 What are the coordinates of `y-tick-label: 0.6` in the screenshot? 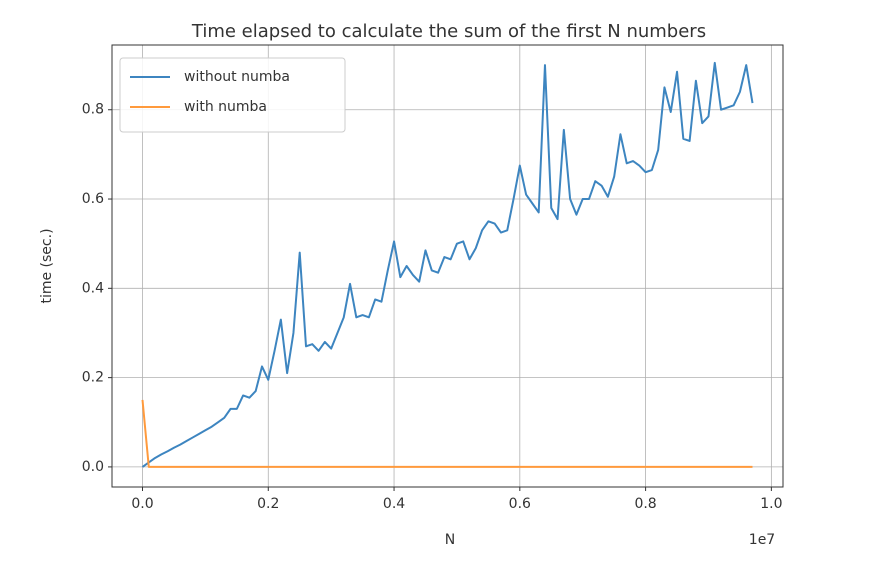 It's located at (93, 199).